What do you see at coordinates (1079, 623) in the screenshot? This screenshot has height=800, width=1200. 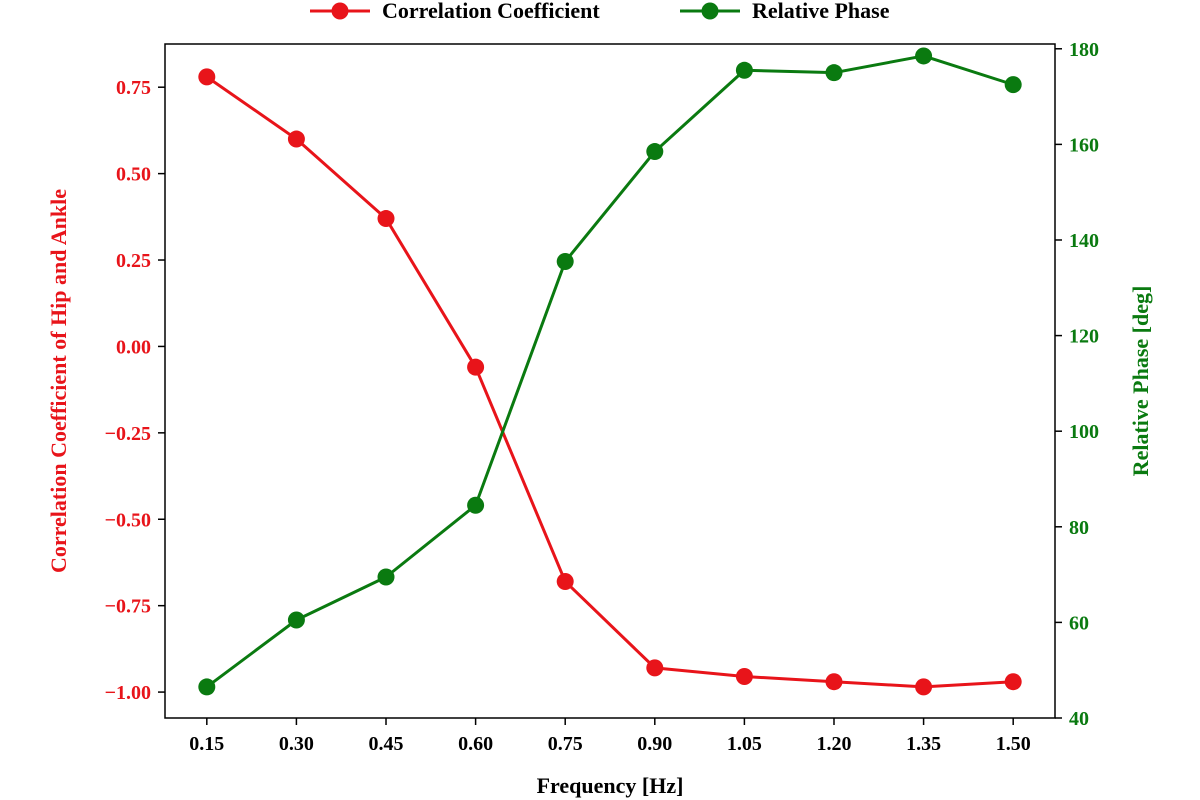 I see `y-right-tick-label: 60` at bounding box center [1079, 623].